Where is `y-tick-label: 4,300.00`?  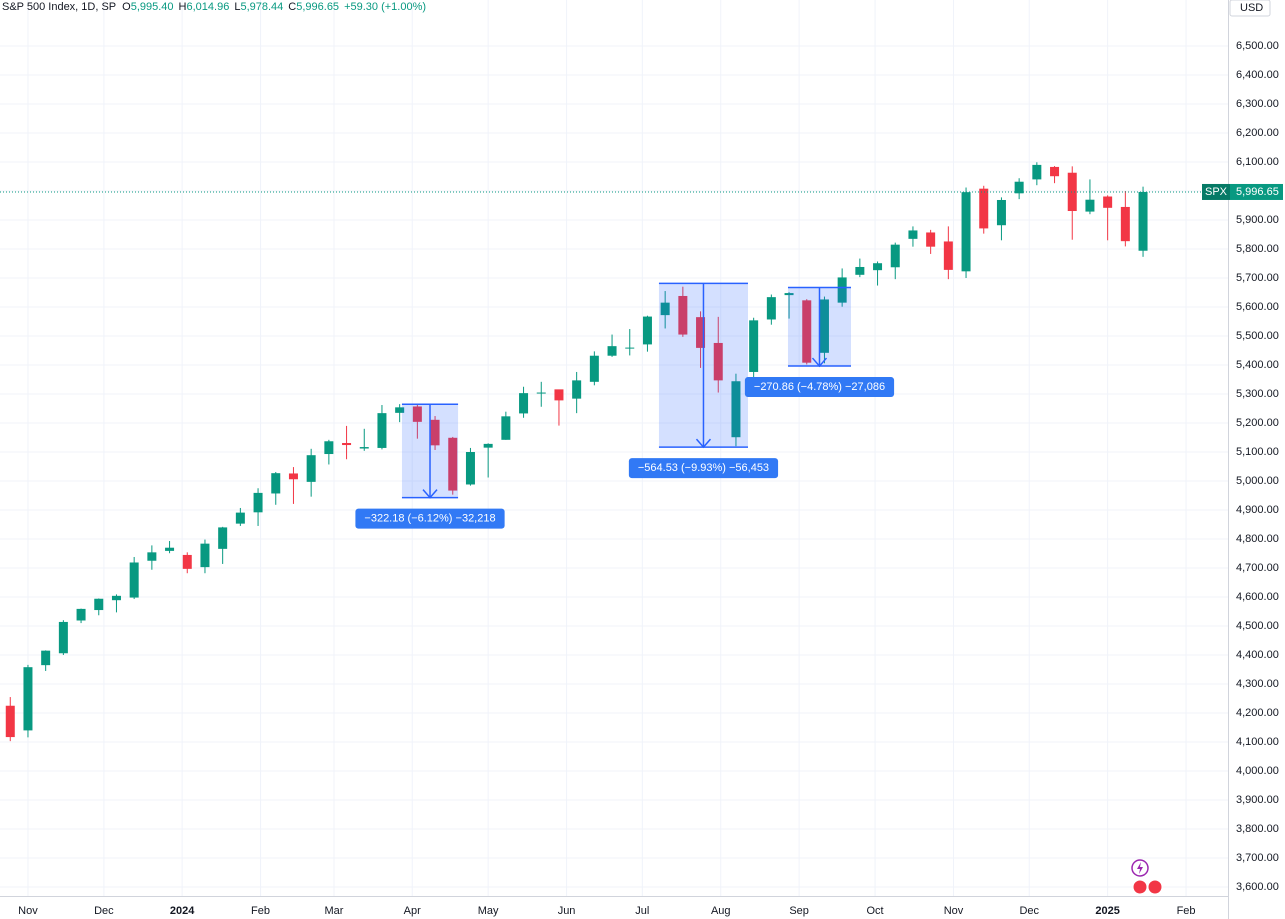
y-tick-label: 4,300.00 is located at coordinates (1257, 684).